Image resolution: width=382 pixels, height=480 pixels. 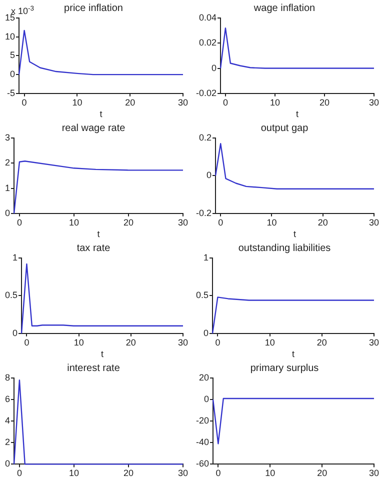 I want to click on chart-title: outstanding liabilities, so click(x=284, y=248).